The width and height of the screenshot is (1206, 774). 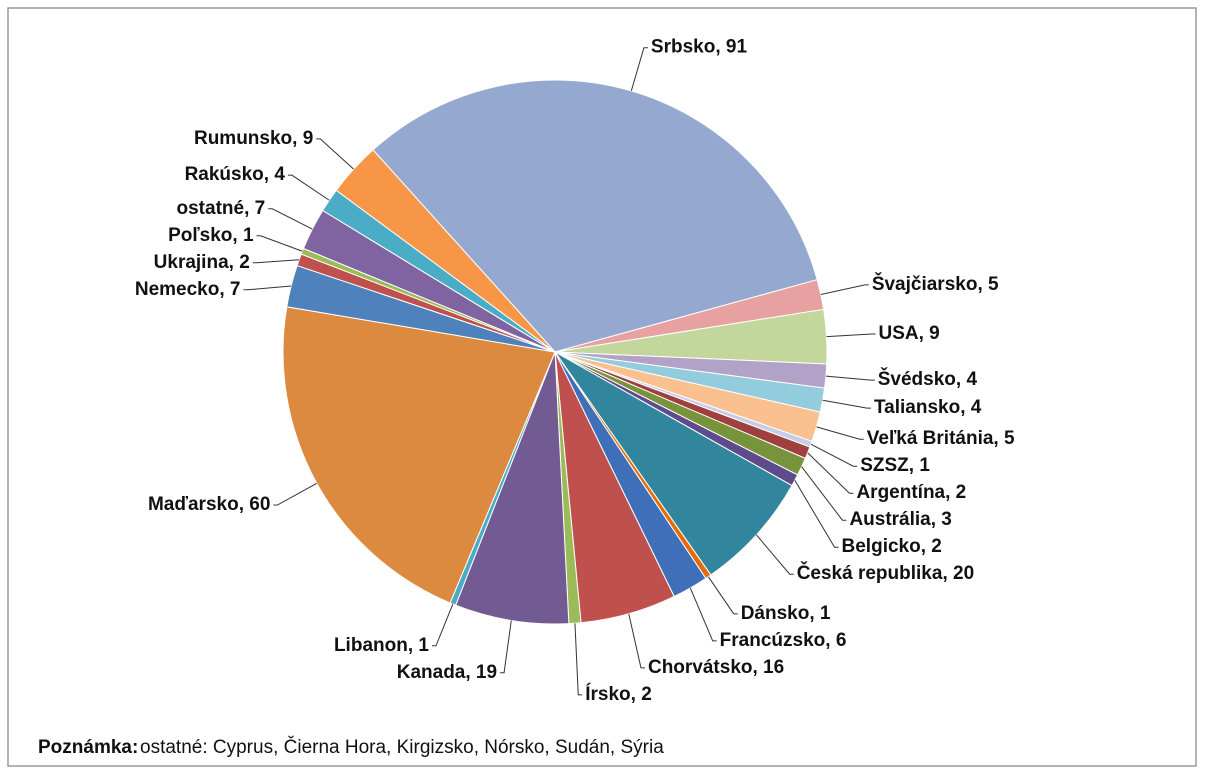 What do you see at coordinates (941, 438) in the screenshot?
I see `data-label: Veľká Británia, 5` at bounding box center [941, 438].